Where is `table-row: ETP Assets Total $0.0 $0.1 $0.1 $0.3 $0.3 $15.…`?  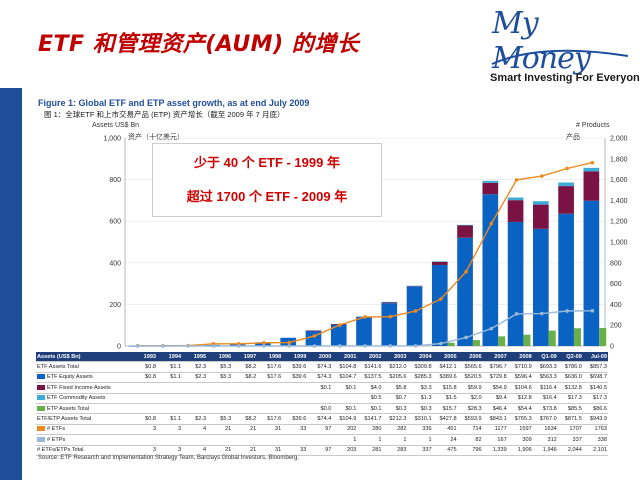
table-row: ETP Assets Total $0.0 $0.1 $0.1 $0.3 $0.3 $15.… is located at coordinates (322, 409).